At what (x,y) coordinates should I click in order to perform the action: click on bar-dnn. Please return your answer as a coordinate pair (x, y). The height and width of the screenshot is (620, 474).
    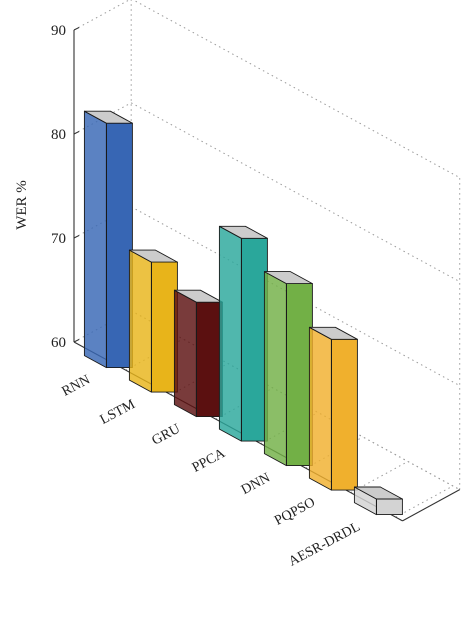
    Looking at the image, I should click on (288, 369).